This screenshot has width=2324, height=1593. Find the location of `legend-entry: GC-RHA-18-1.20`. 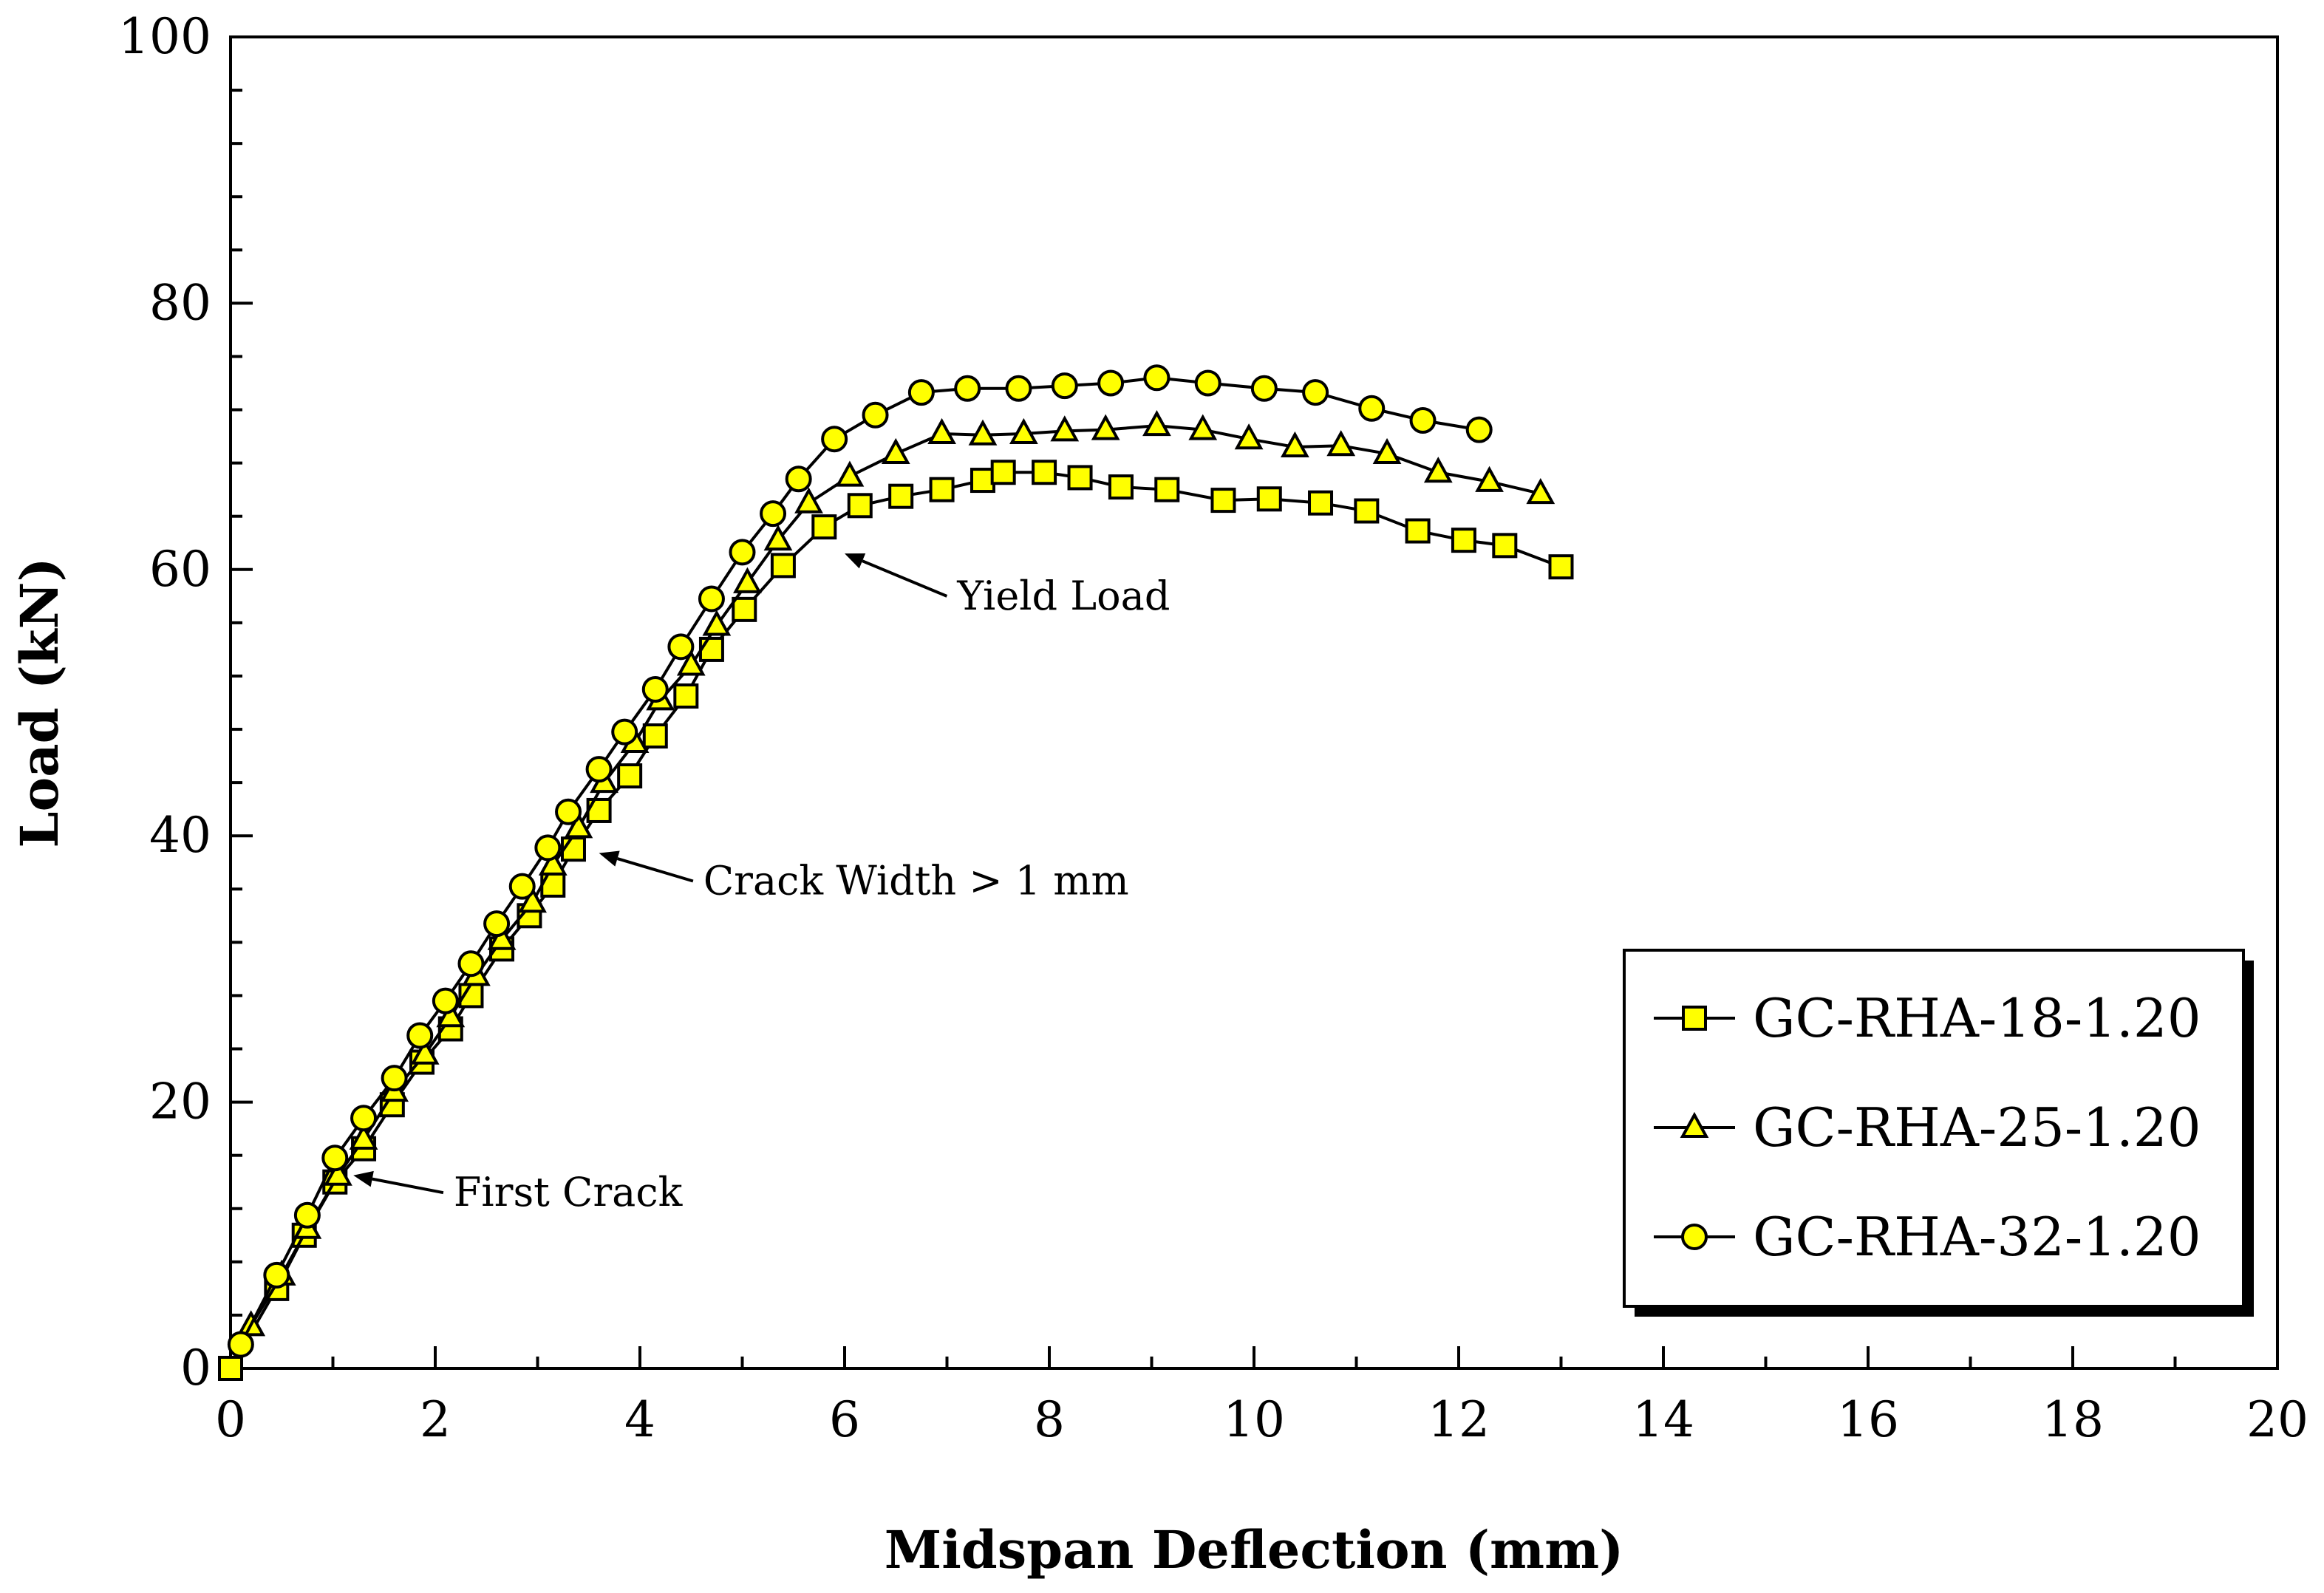

legend-entry: GC-RHA-18-1.20 is located at coordinates (1927, 1018).